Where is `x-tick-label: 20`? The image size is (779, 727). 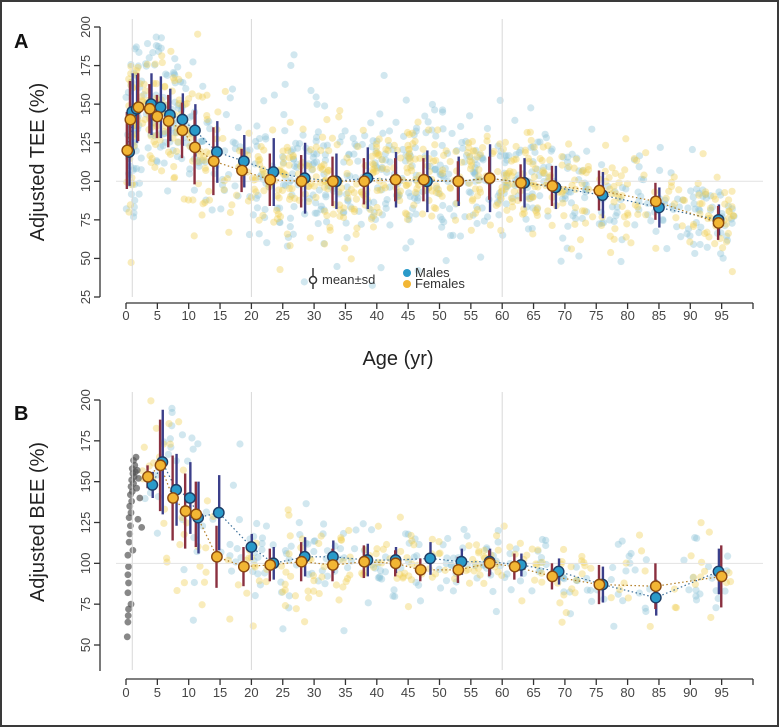
x-tick-label: 20 is located at coordinates (251, 315).